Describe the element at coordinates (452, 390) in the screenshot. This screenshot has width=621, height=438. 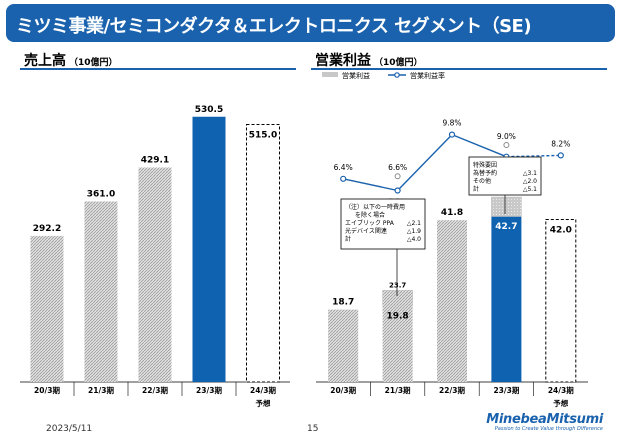
I see `profit-category-label-2: 22/3期` at that location.